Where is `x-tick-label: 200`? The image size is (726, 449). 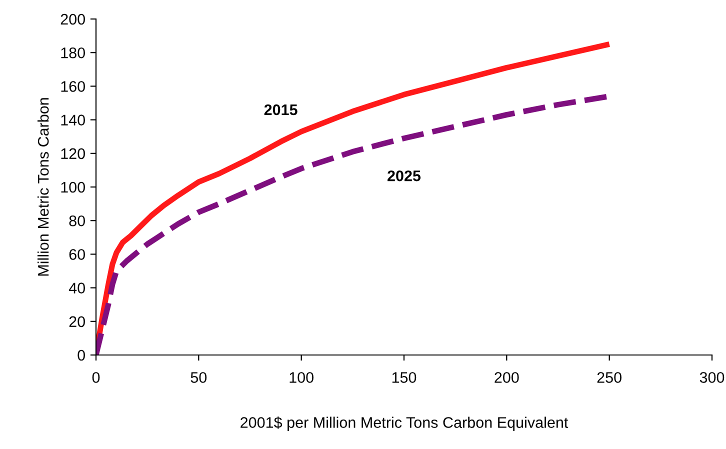 x-tick-label: 200 is located at coordinates (506, 377).